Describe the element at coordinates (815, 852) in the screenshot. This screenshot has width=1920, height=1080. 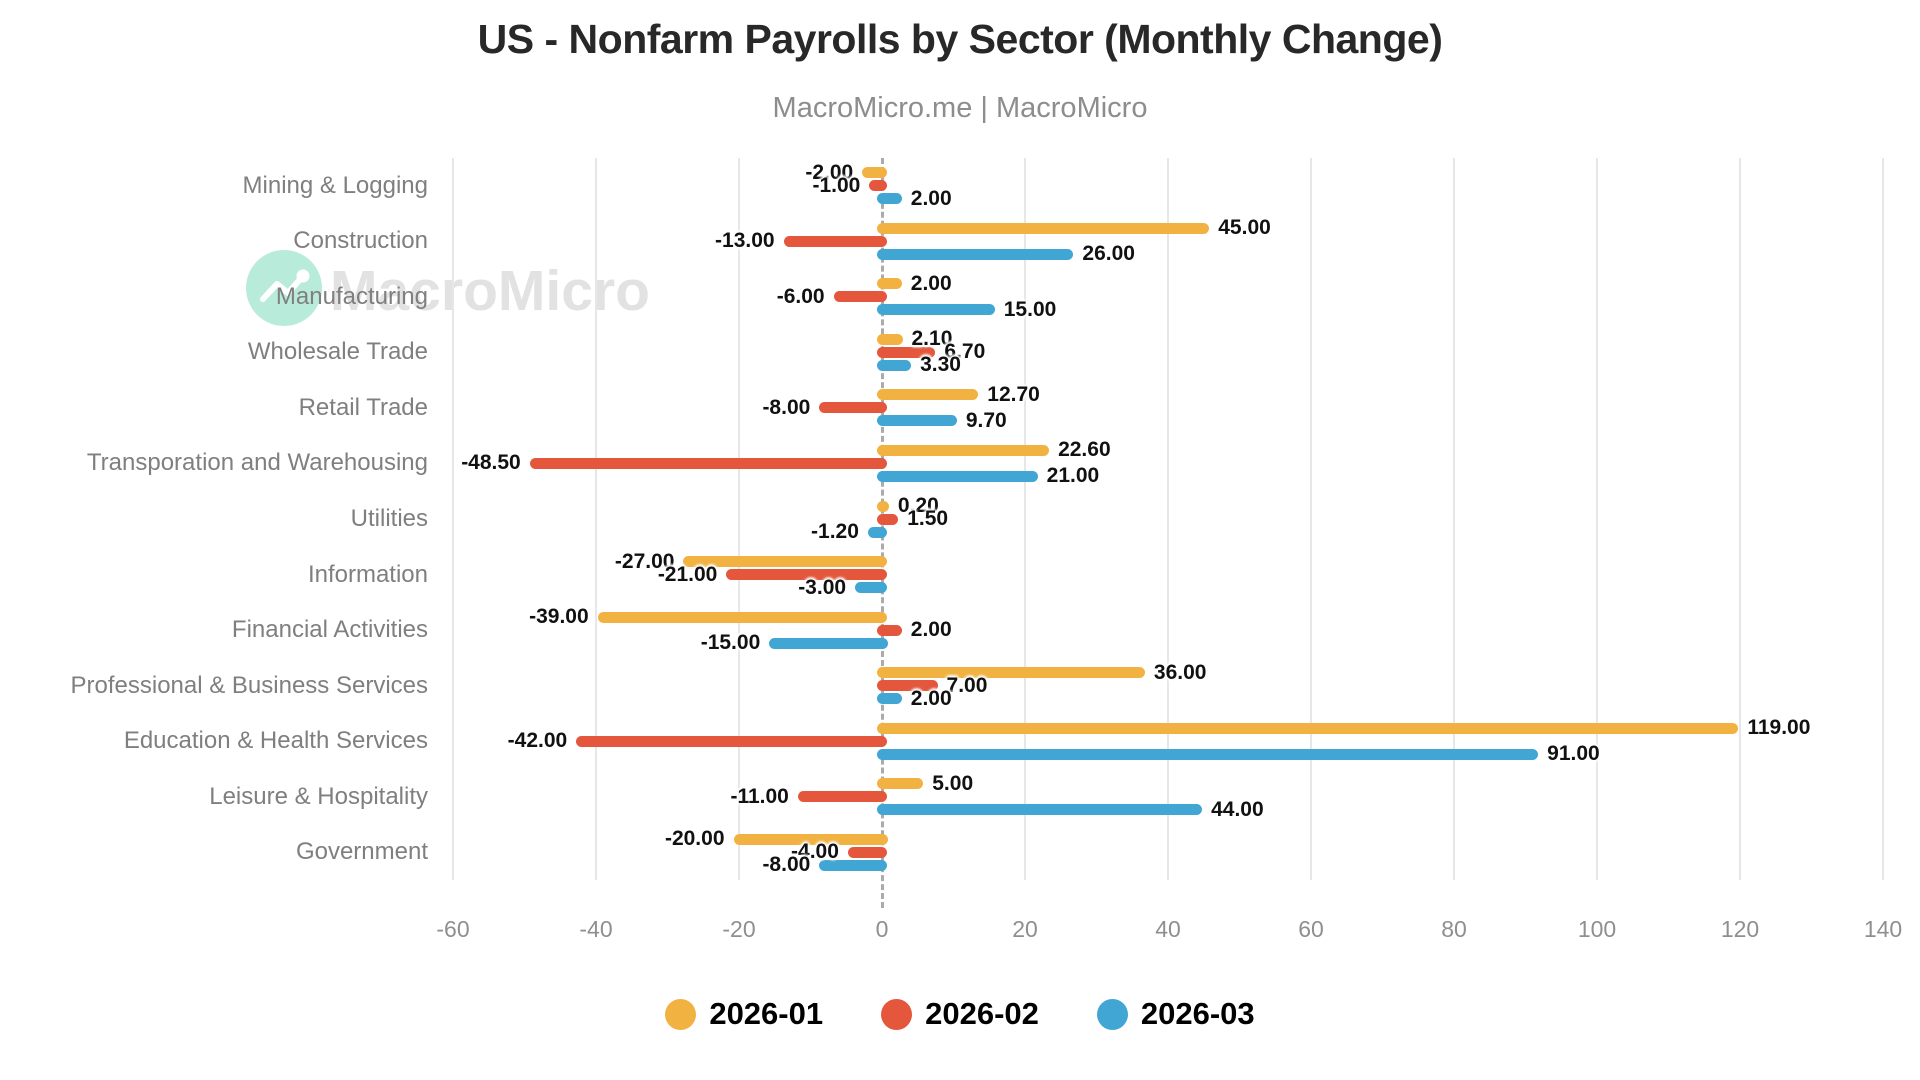
I see `value-label: -4.00` at that location.